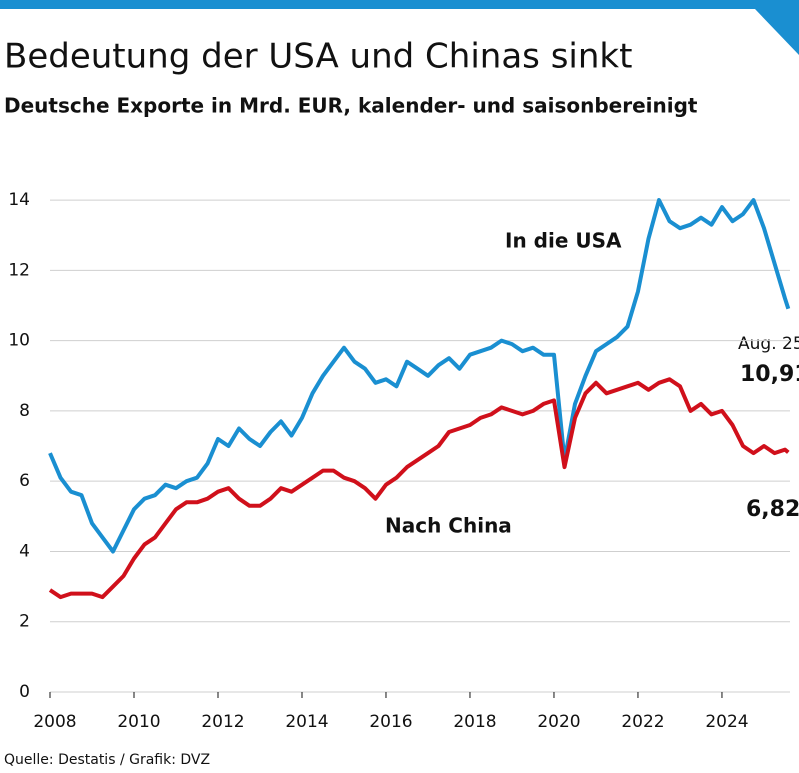 Image resolution: width=799 pixels, height=773 pixels. I want to click on y-tick-label: 8, so click(24, 411).